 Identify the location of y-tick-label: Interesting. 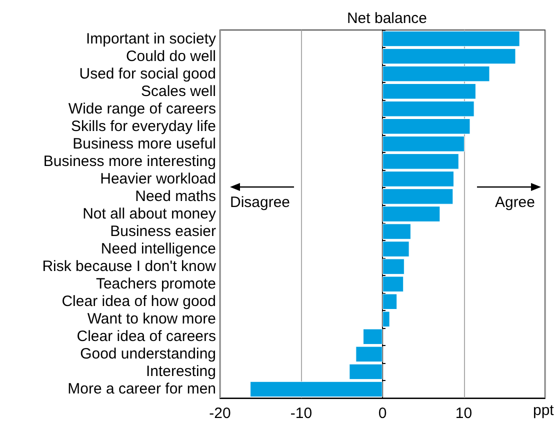
(181, 371).